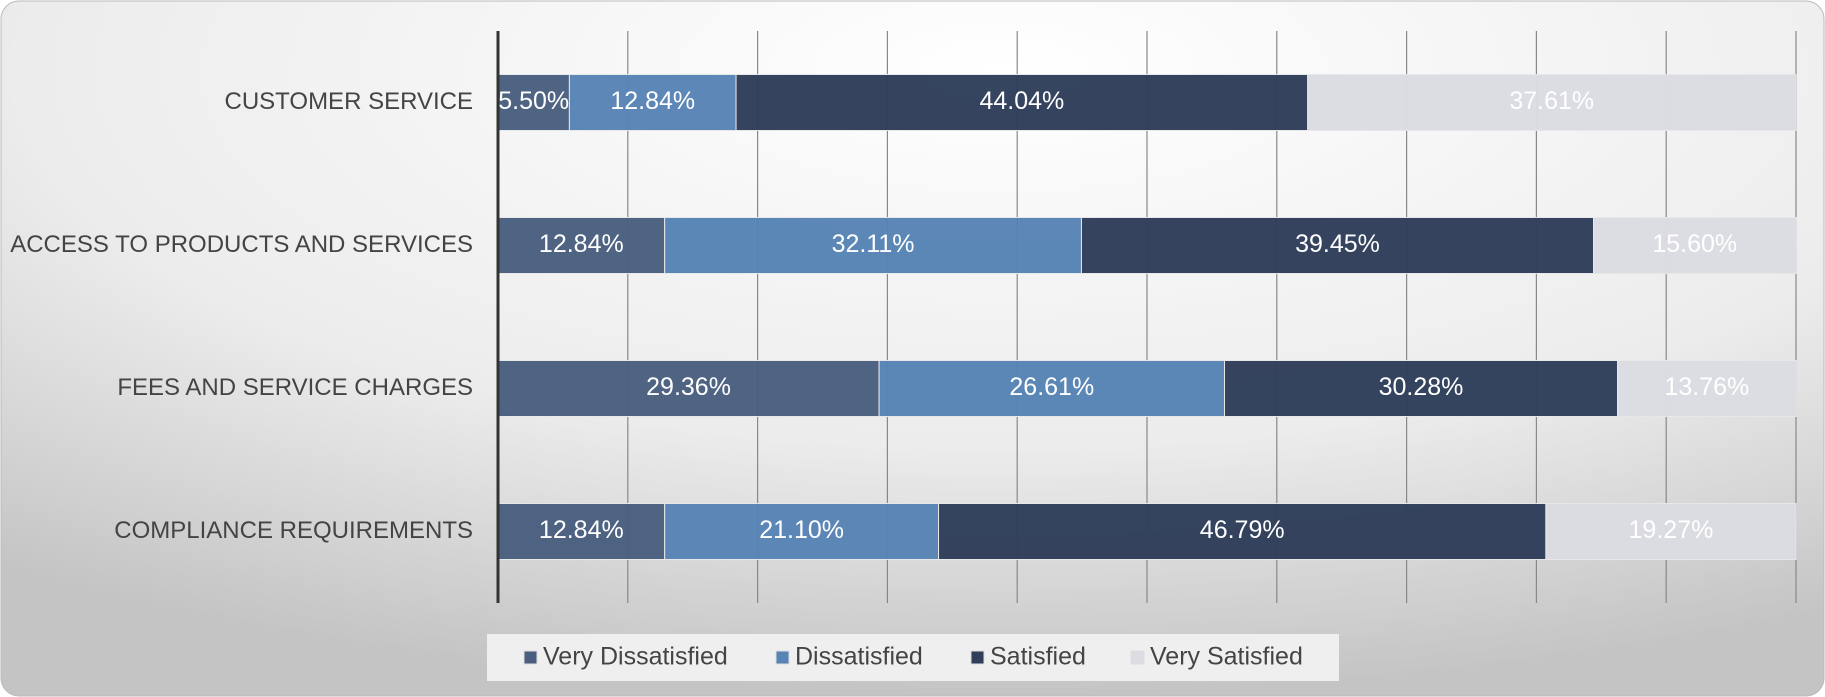 Image resolution: width=1825 pixels, height=697 pixels. Describe the element at coordinates (635, 657) in the screenshot. I see `legend-label: Very Dissatisfied` at that location.